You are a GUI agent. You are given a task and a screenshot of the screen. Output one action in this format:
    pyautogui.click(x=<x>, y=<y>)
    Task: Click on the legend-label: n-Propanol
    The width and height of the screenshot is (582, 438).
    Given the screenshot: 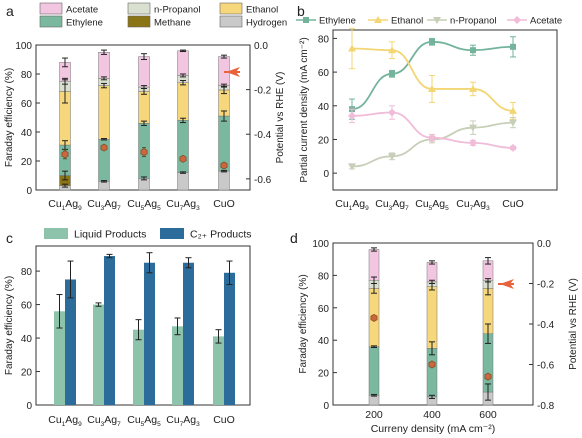 What is the action you would take?
    pyautogui.click(x=177, y=10)
    